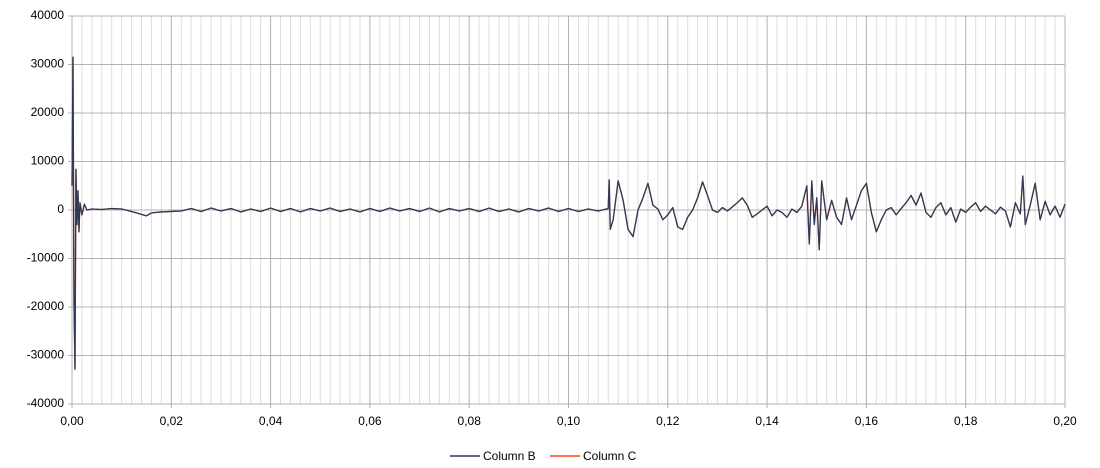 This screenshot has height=468, width=1100. Describe the element at coordinates (72, 421) in the screenshot. I see `x-tick-label: 0,00` at that location.